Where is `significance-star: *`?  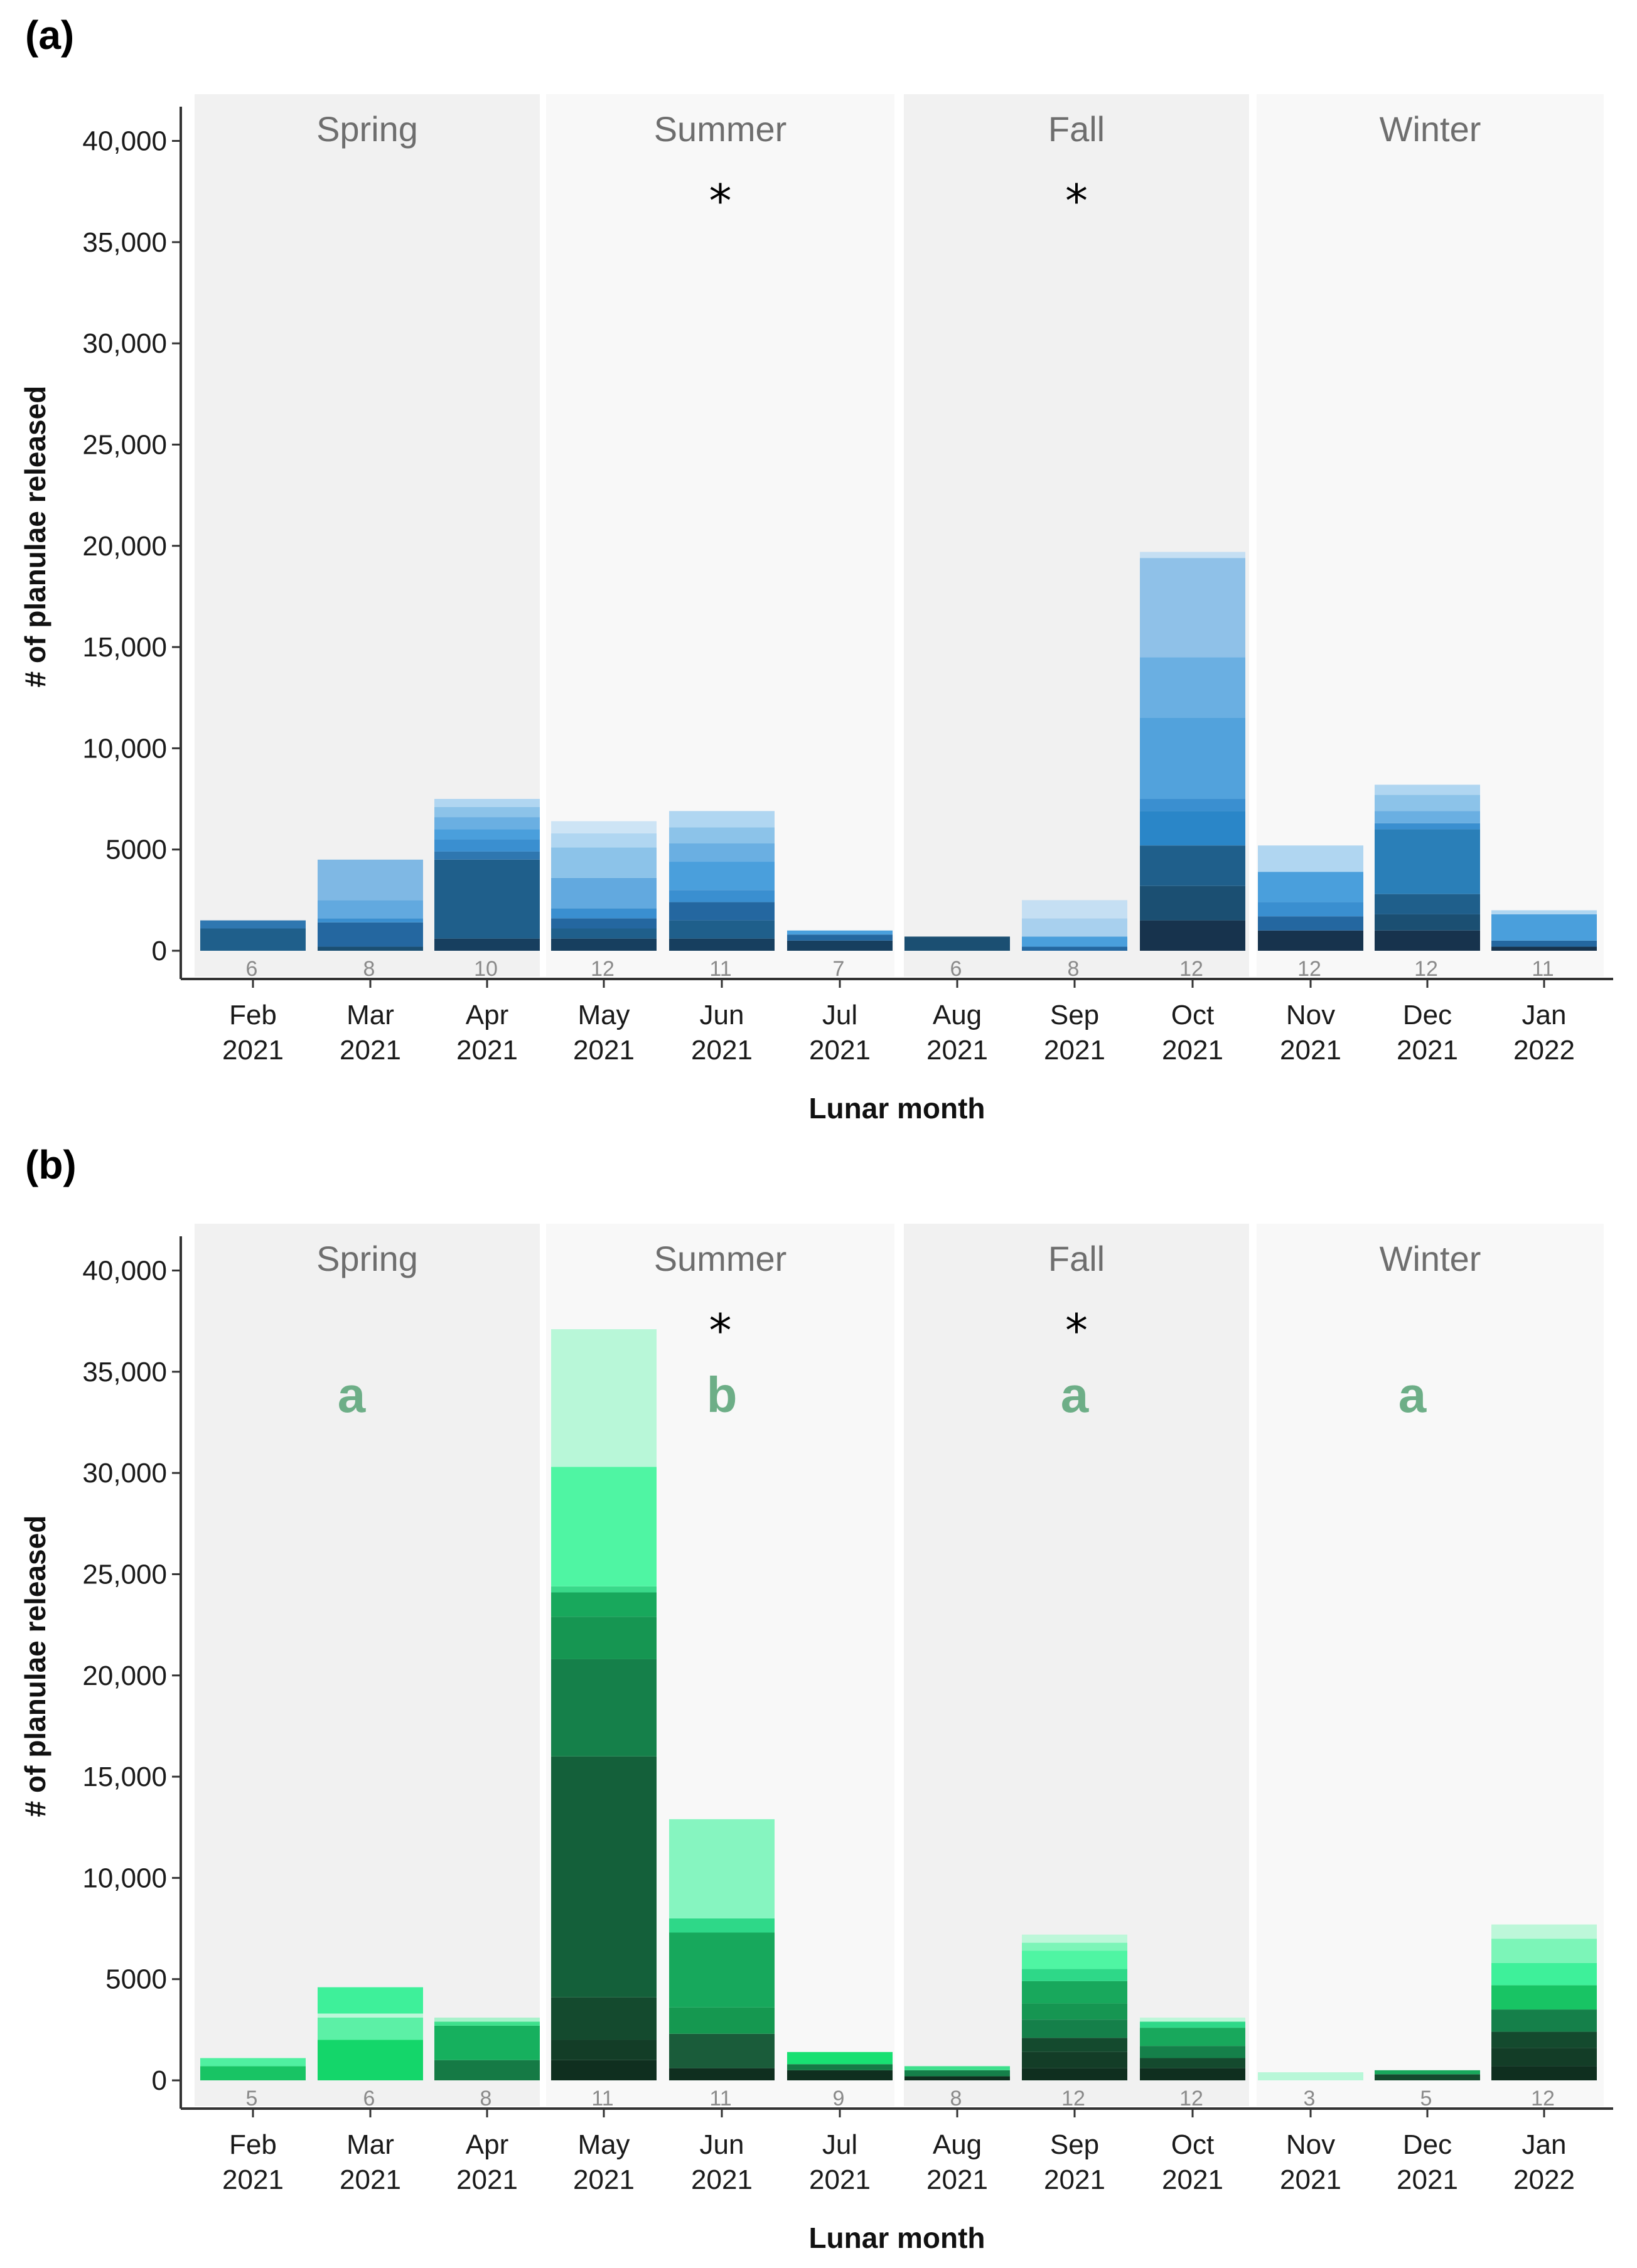
significance-star: * is located at coordinates (721, 200).